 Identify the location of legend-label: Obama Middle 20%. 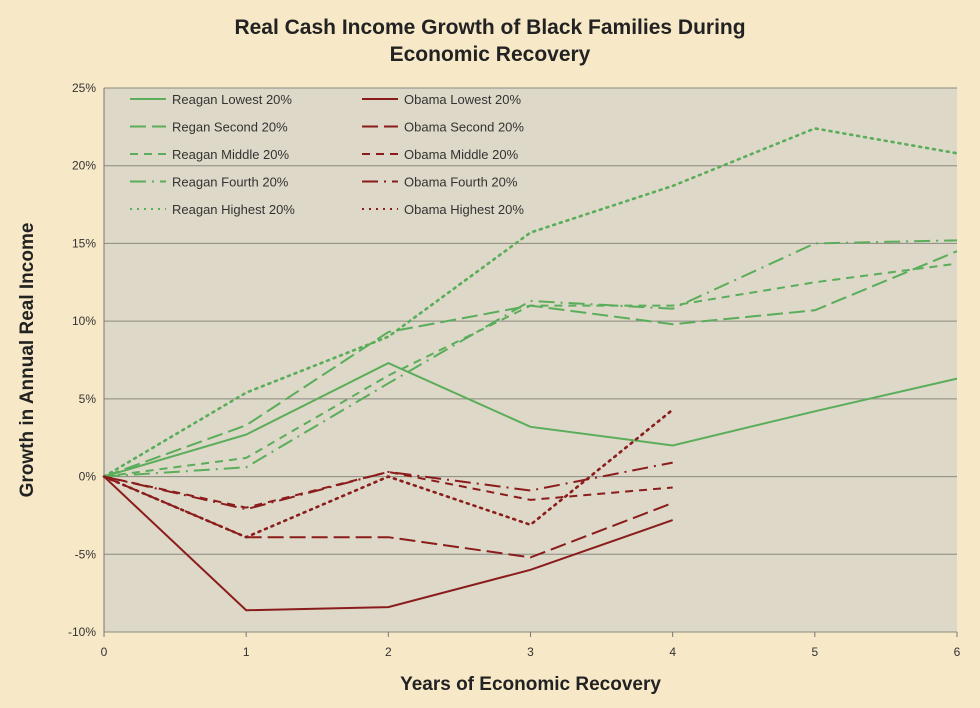
(461, 154).